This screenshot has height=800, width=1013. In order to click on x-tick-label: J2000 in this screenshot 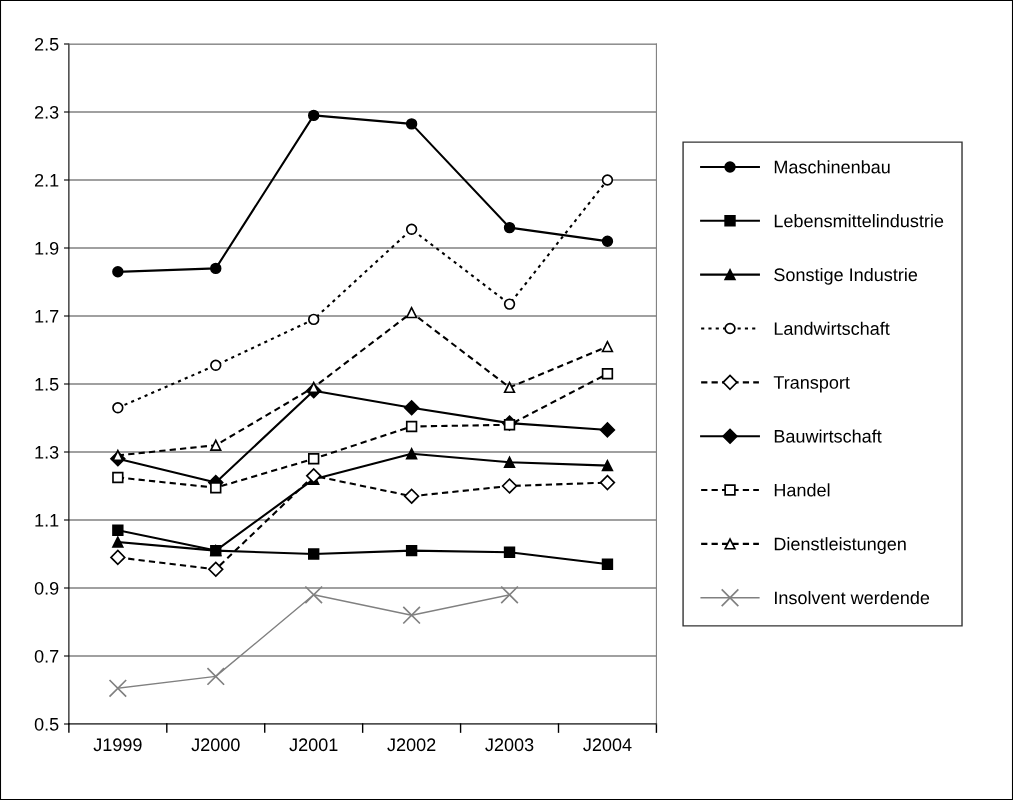, I will do `click(215, 745)`.